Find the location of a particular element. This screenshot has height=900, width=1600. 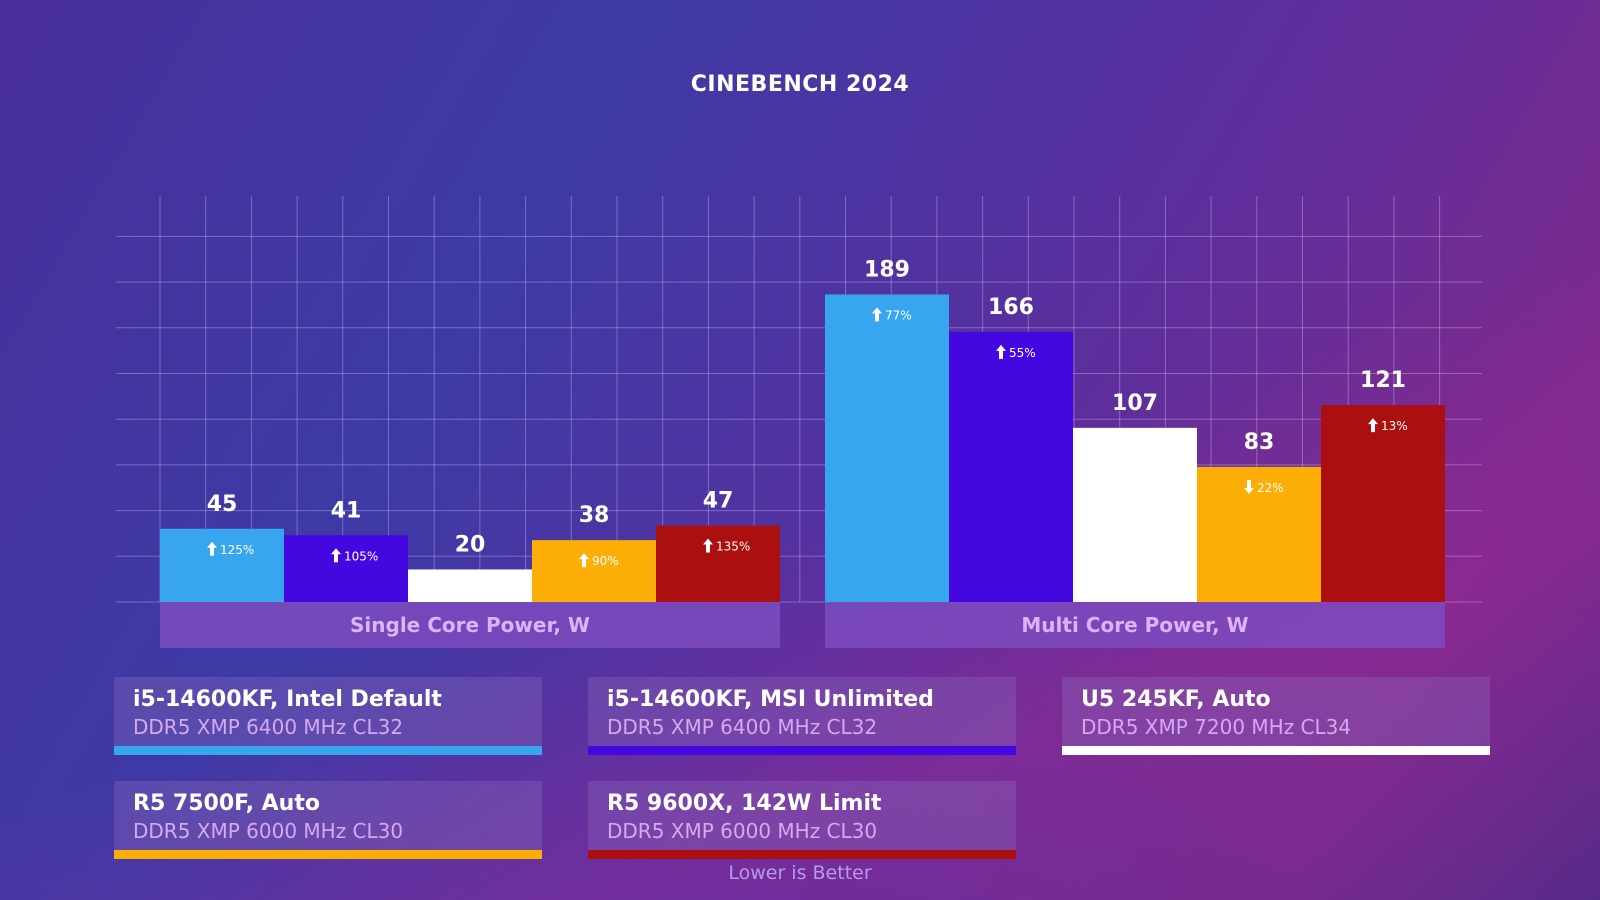

bar-delta-label: 105% is located at coordinates (361, 556).